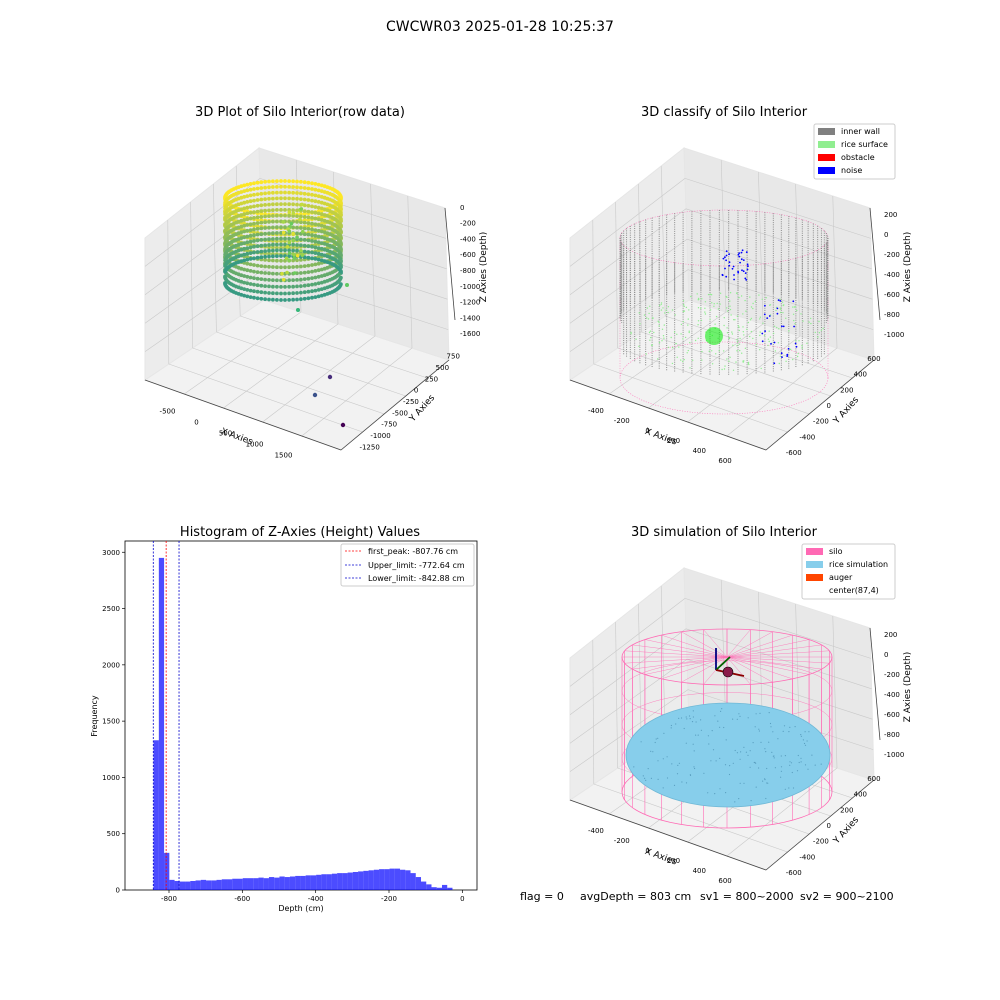 Image resolution: width=1000 pixels, height=1000 pixels. I want to click on raw-x-axis-label: X Axies, so click(236, 437).